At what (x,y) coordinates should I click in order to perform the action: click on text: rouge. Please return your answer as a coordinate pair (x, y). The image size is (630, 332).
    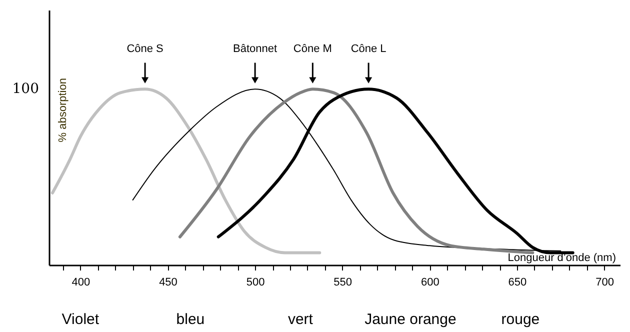
    Looking at the image, I should click on (520, 319).